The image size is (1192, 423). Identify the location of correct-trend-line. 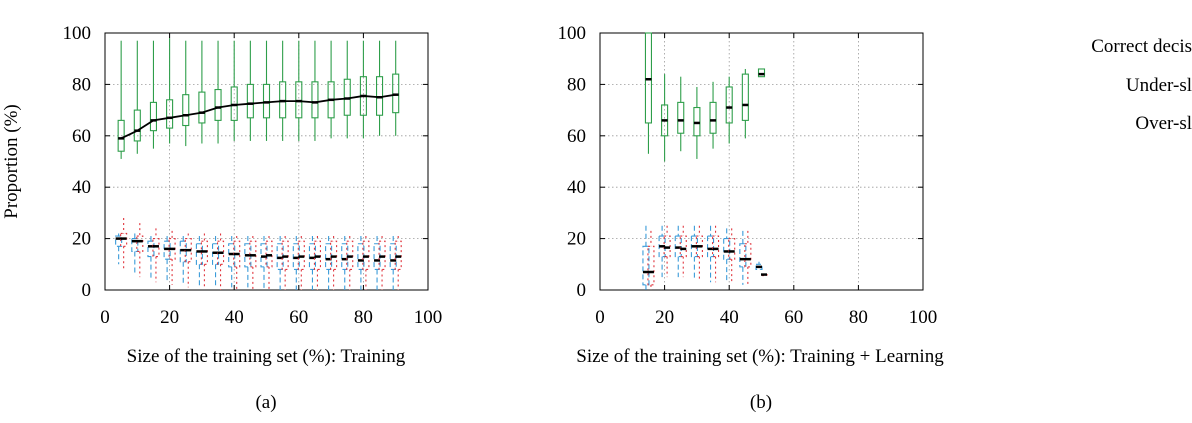
(258, 116).